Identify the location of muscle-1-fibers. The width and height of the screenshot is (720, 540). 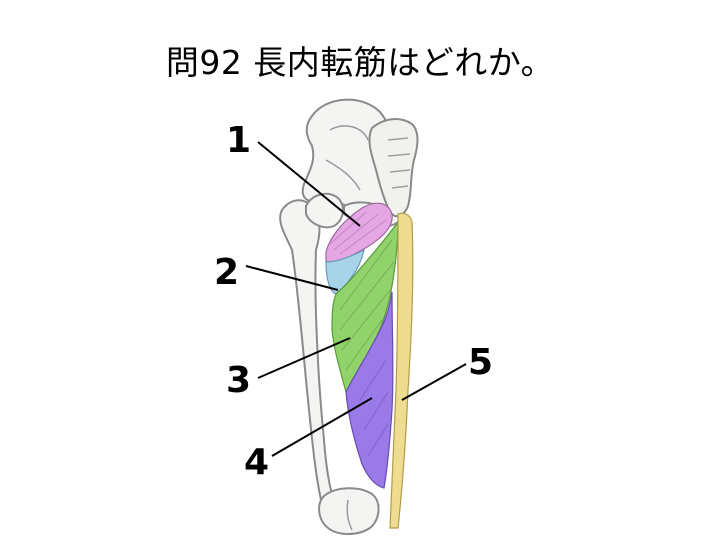
(358, 233).